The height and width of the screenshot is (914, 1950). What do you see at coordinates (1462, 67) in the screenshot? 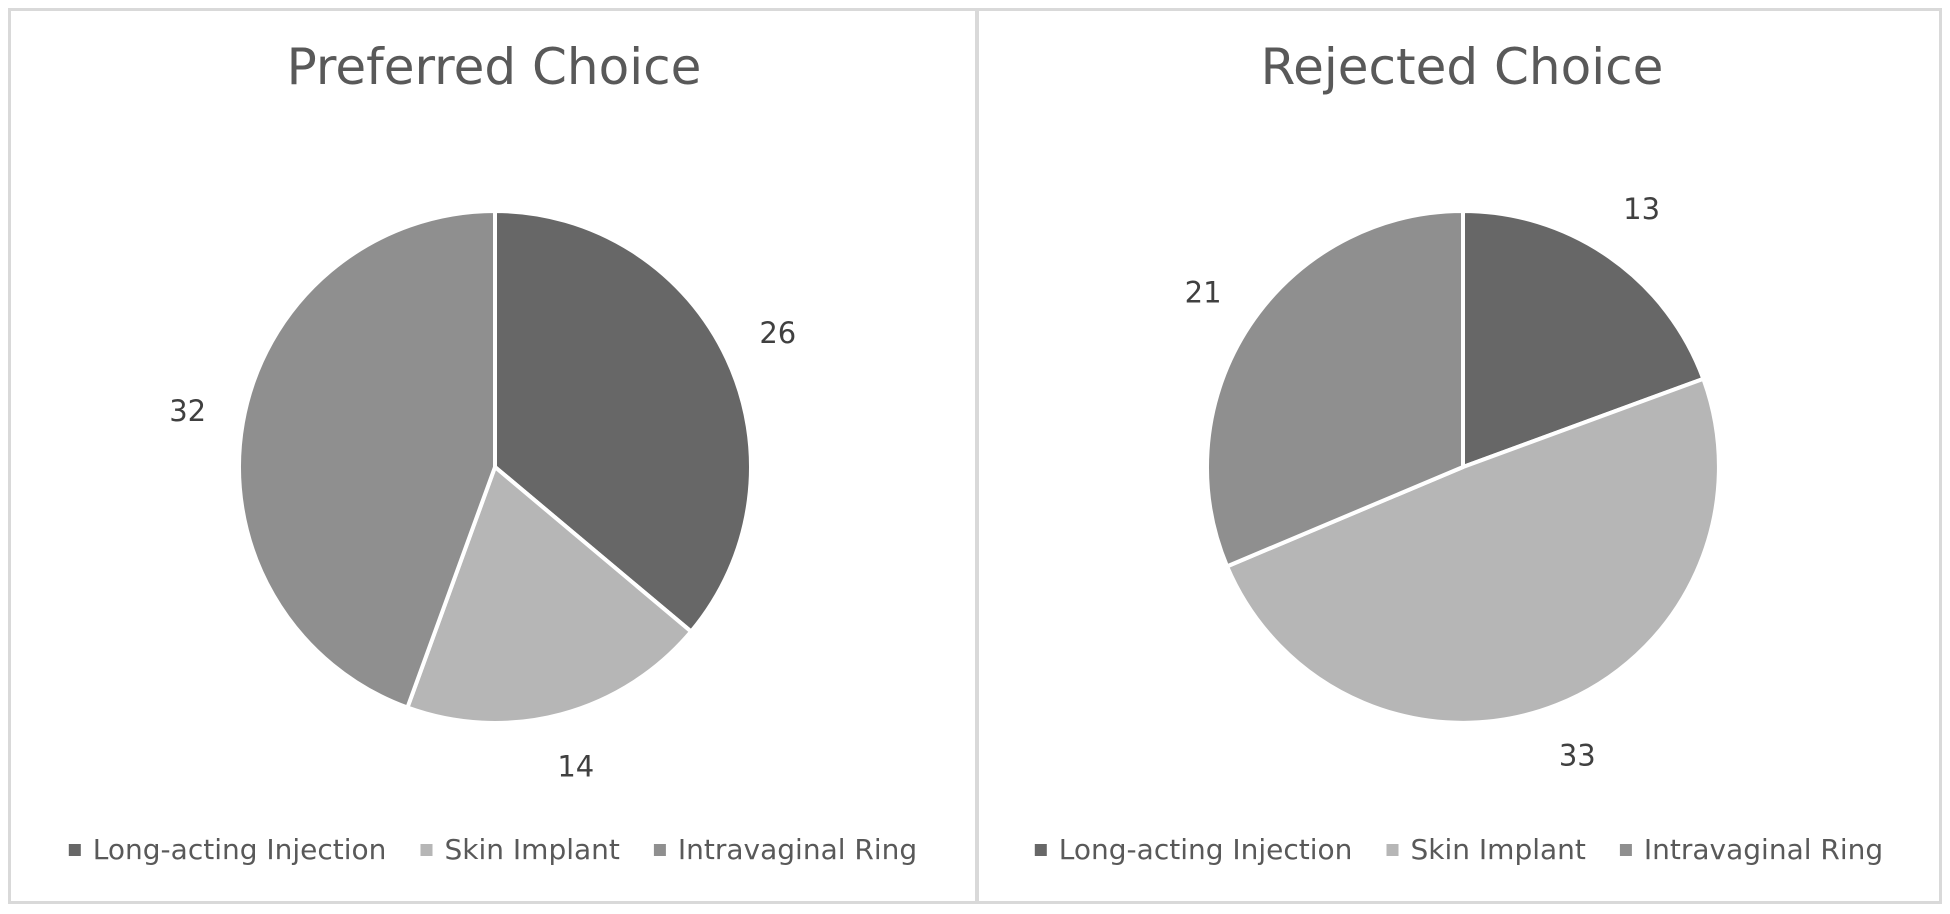
I see `chart-title: Rejected Choice` at bounding box center [1462, 67].